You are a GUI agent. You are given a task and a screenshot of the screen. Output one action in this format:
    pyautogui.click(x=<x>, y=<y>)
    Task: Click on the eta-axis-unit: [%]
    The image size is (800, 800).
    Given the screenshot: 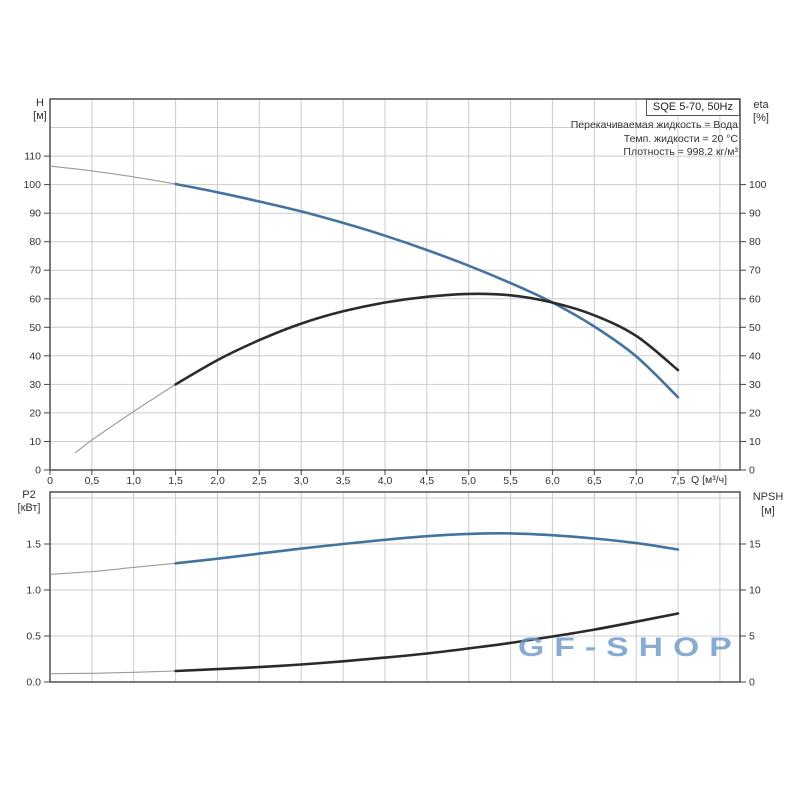 What is the action you would take?
    pyautogui.click(x=761, y=118)
    